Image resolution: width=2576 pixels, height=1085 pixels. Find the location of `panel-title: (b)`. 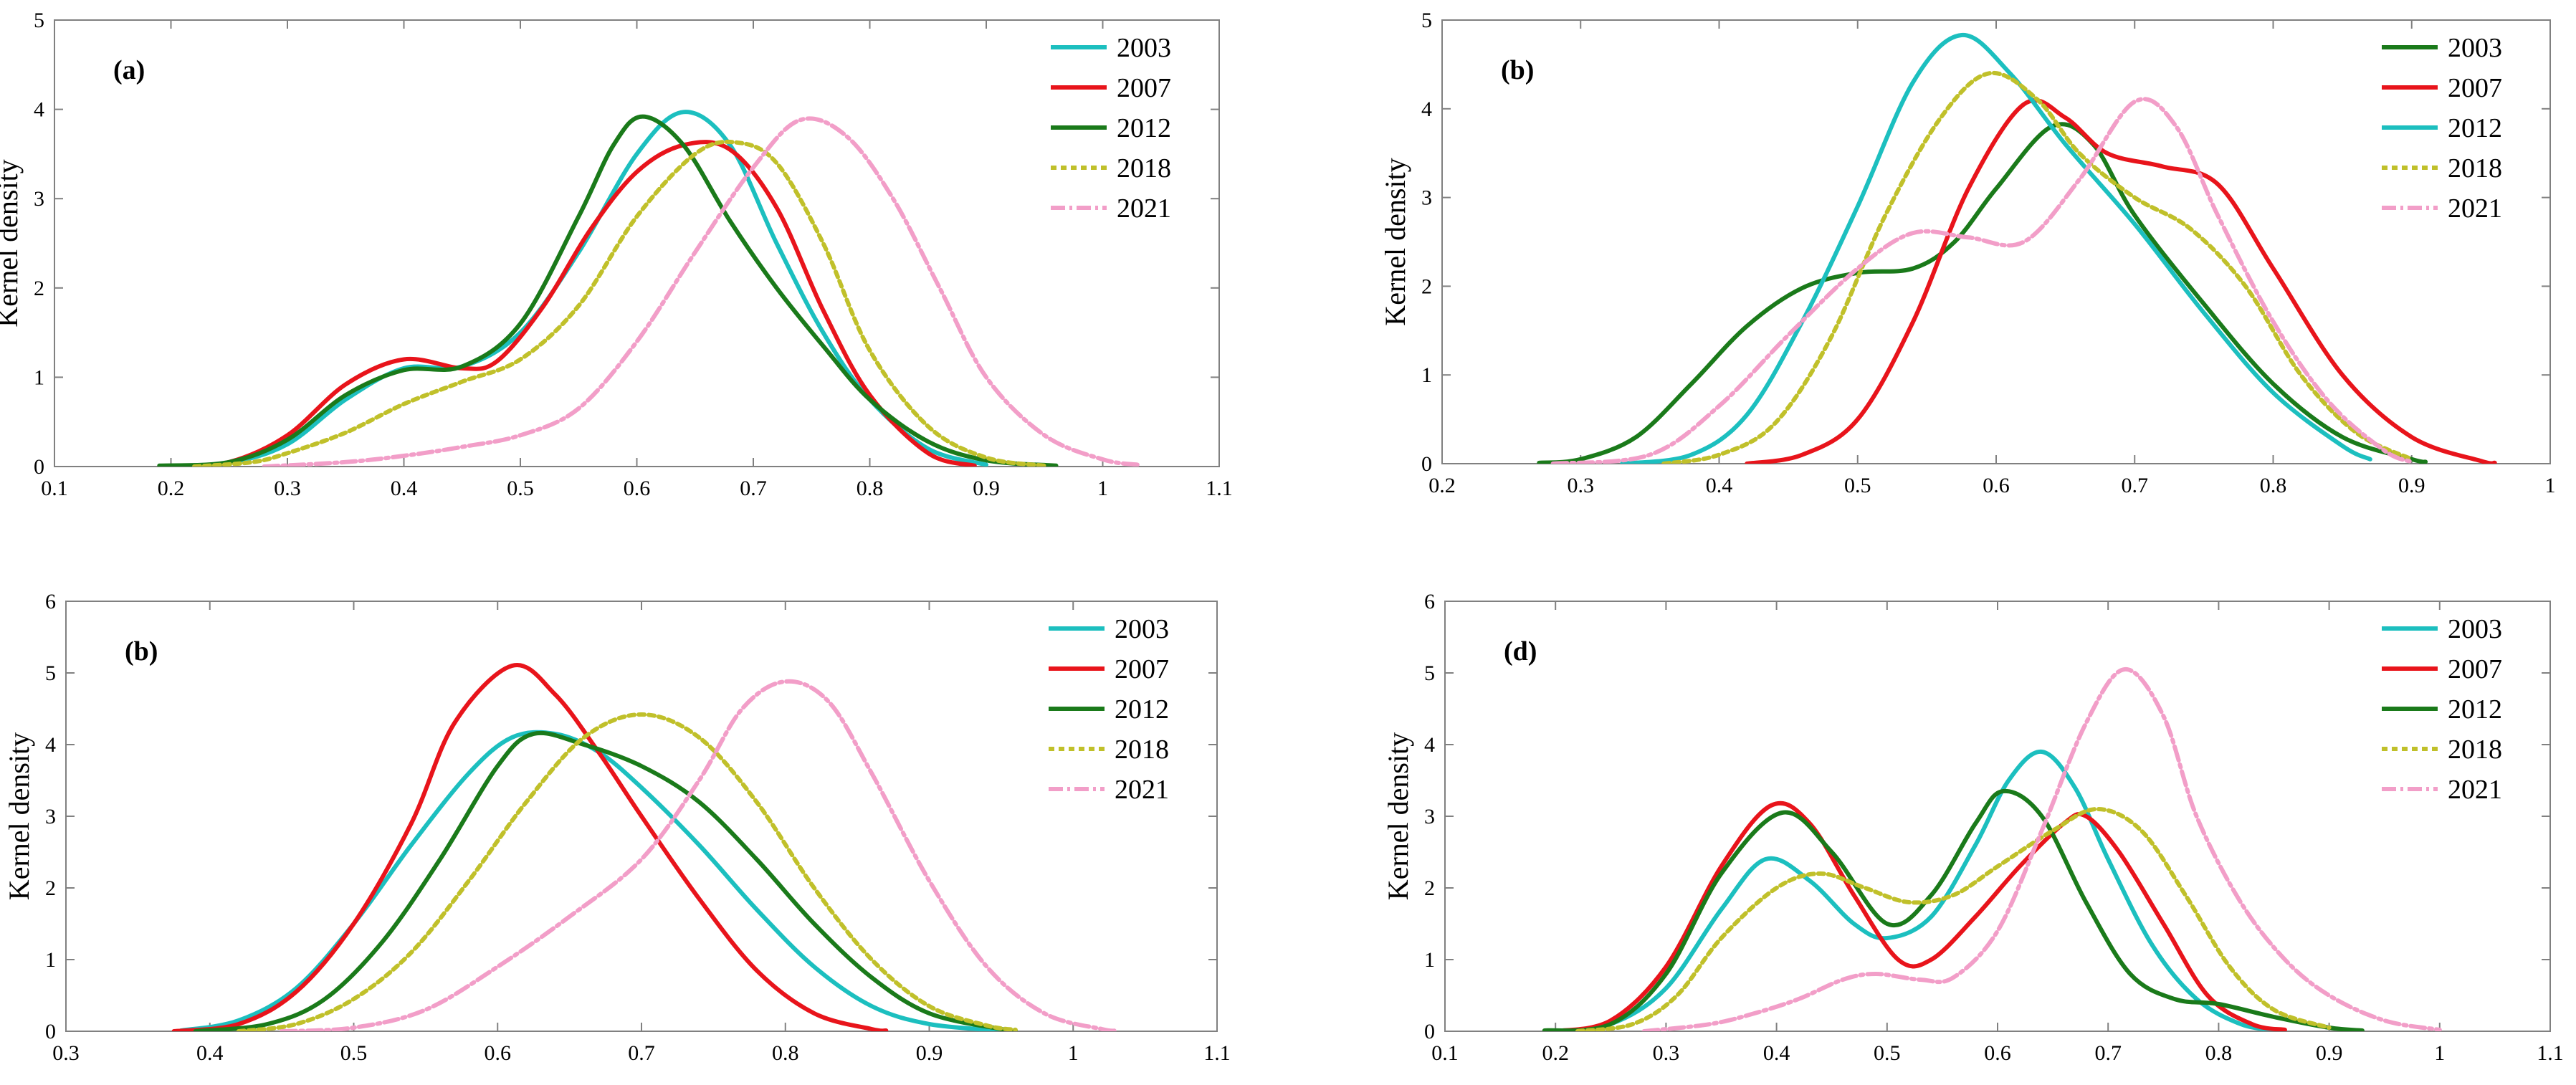

panel-title: (b) is located at coordinates (1517, 70).